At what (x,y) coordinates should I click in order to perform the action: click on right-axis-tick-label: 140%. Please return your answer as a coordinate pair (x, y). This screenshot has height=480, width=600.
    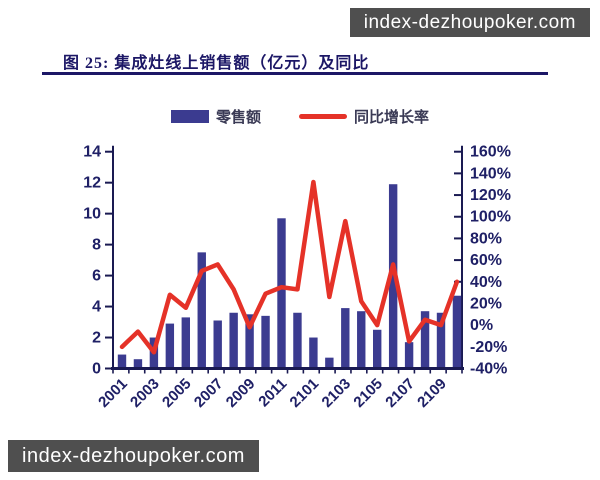
    Looking at the image, I should click on (490, 173).